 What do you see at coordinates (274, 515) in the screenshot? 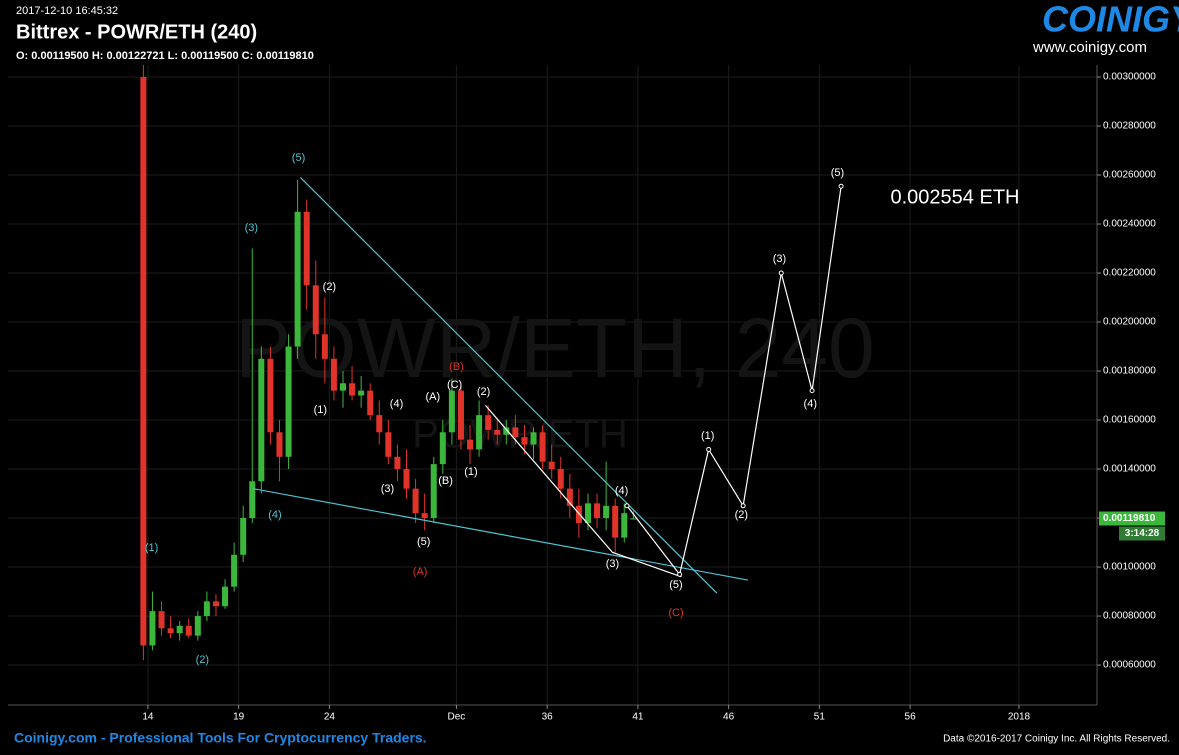
I see `wave-label: (4)` at bounding box center [274, 515].